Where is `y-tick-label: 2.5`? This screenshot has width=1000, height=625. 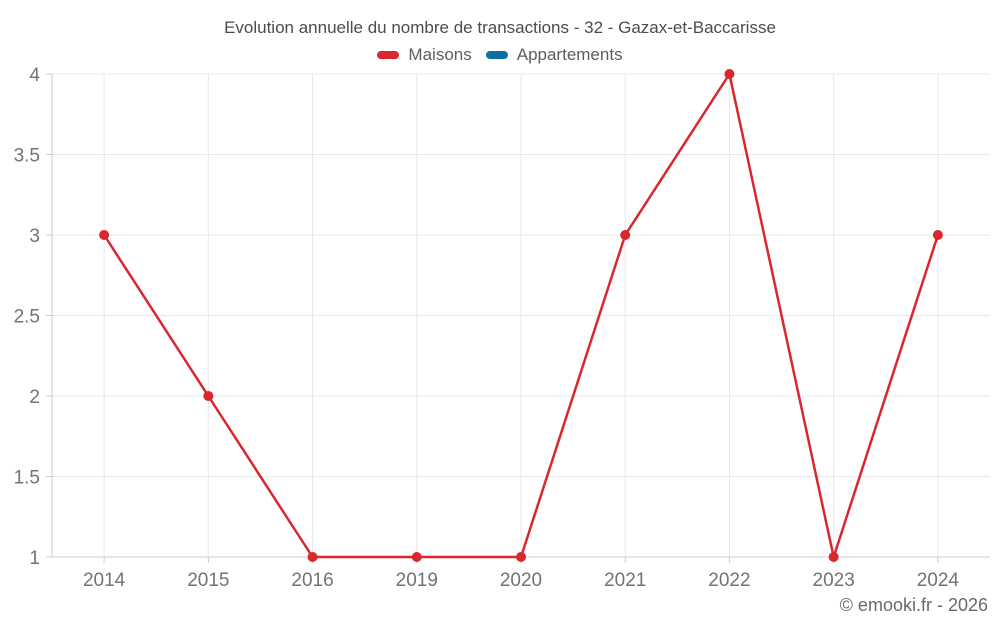 y-tick-label: 2.5 is located at coordinates (27, 317).